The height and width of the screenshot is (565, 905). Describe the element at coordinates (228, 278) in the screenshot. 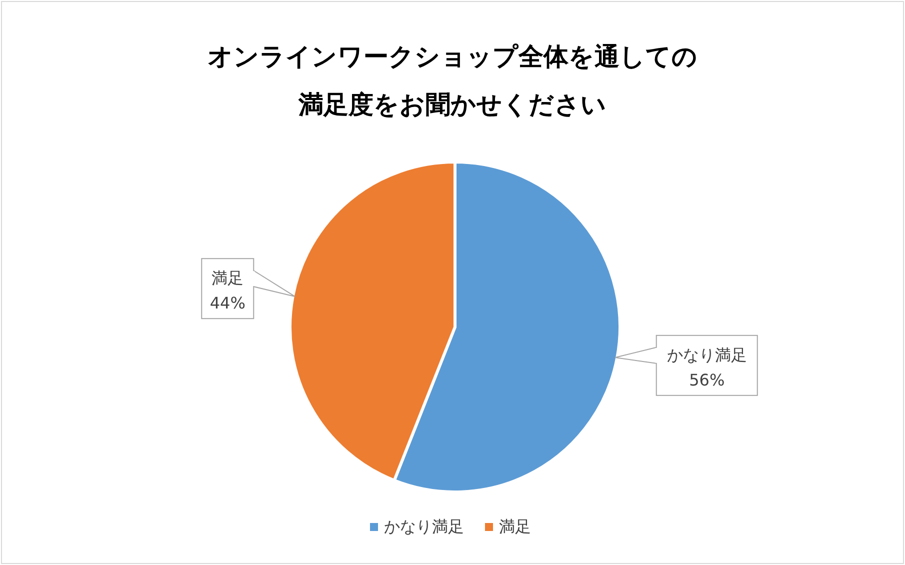

I see `slice-label: 満足` at that location.